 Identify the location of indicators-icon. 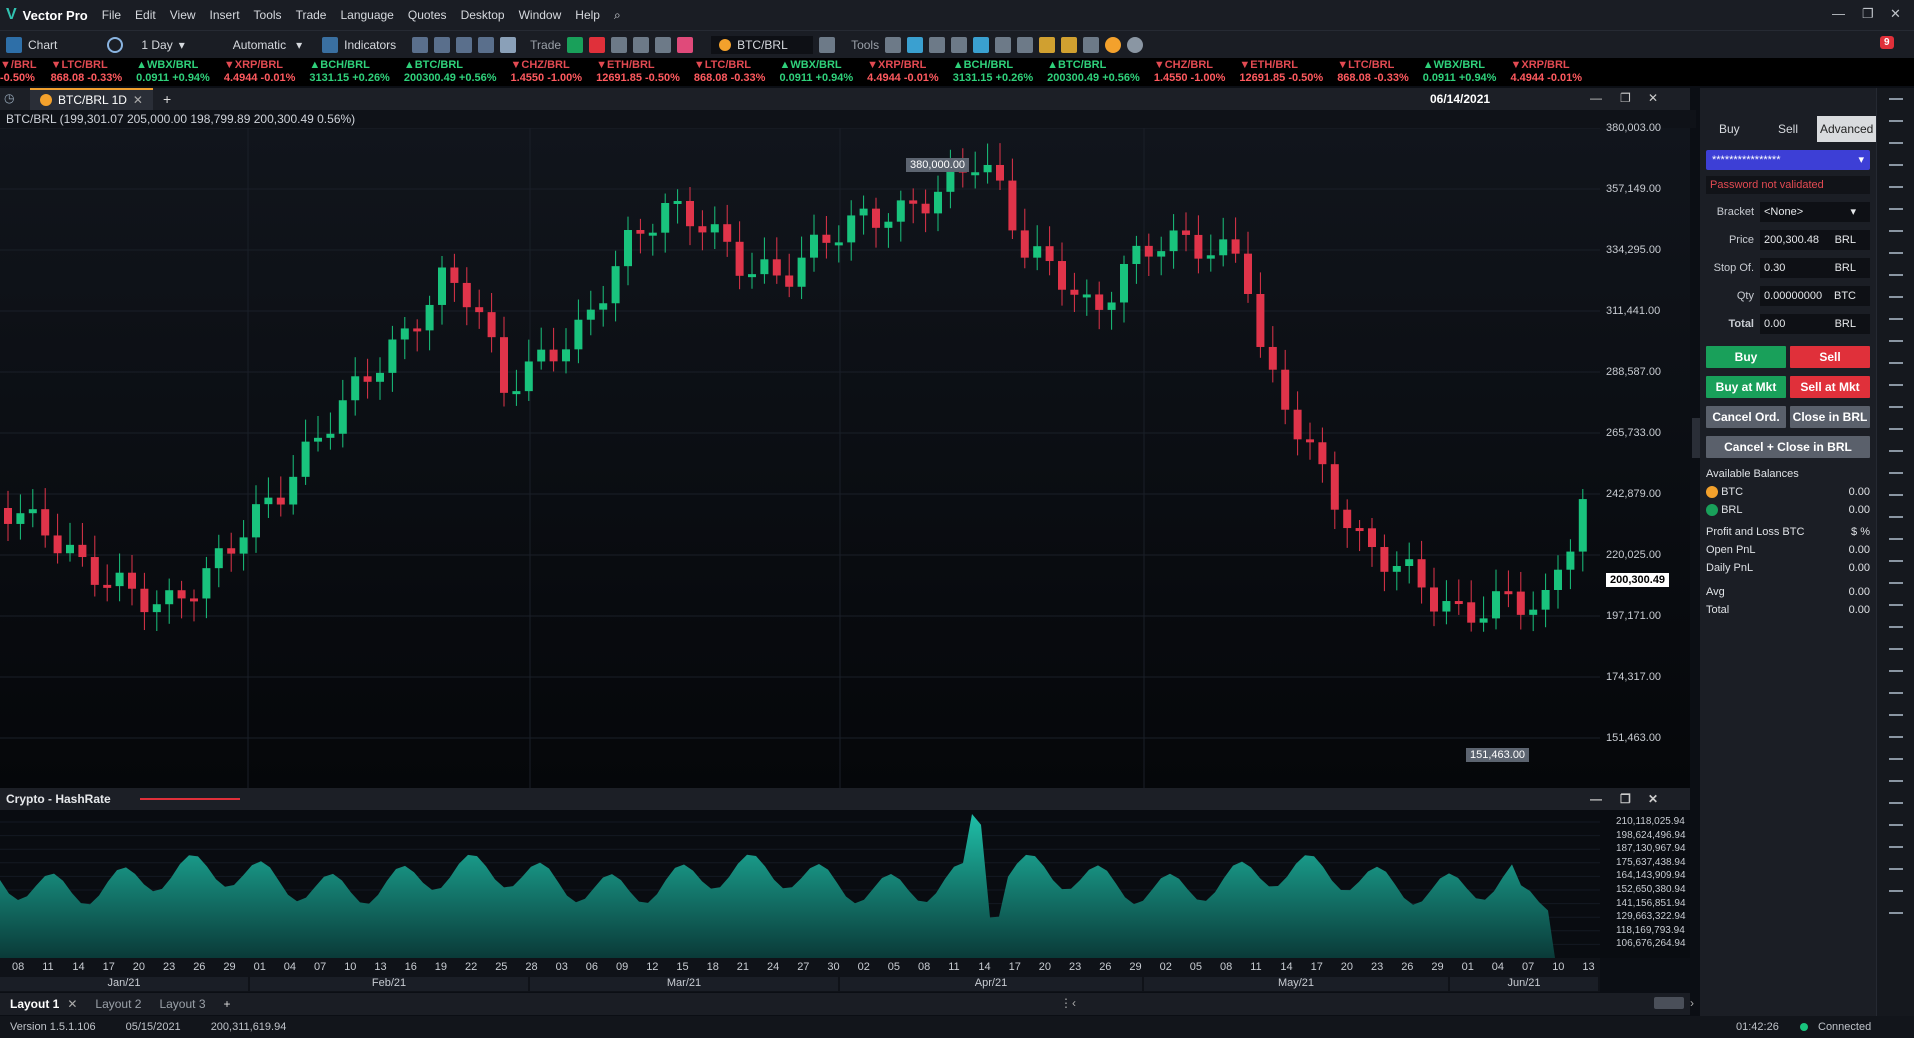
(330, 45).